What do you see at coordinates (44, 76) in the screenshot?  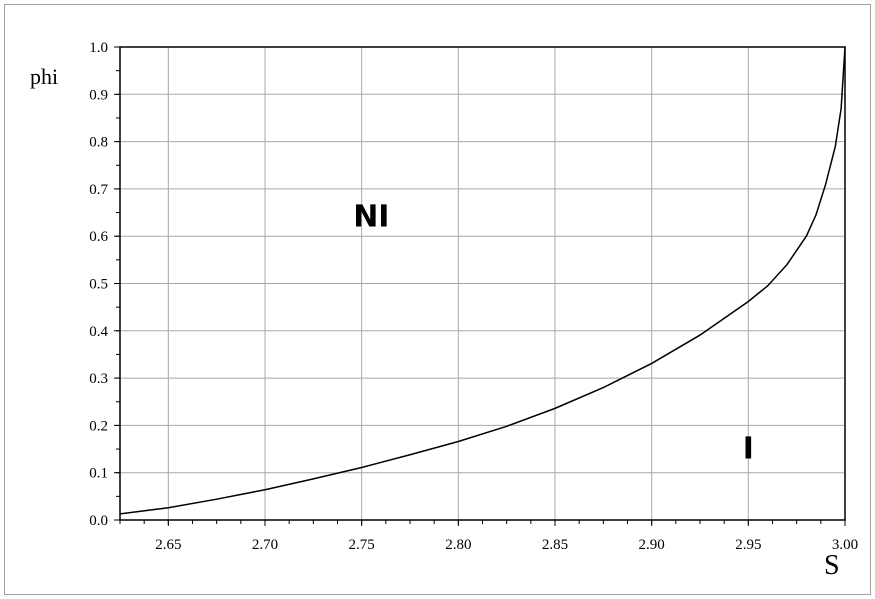 I see `y-axis-label: phi` at bounding box center [44, 76].